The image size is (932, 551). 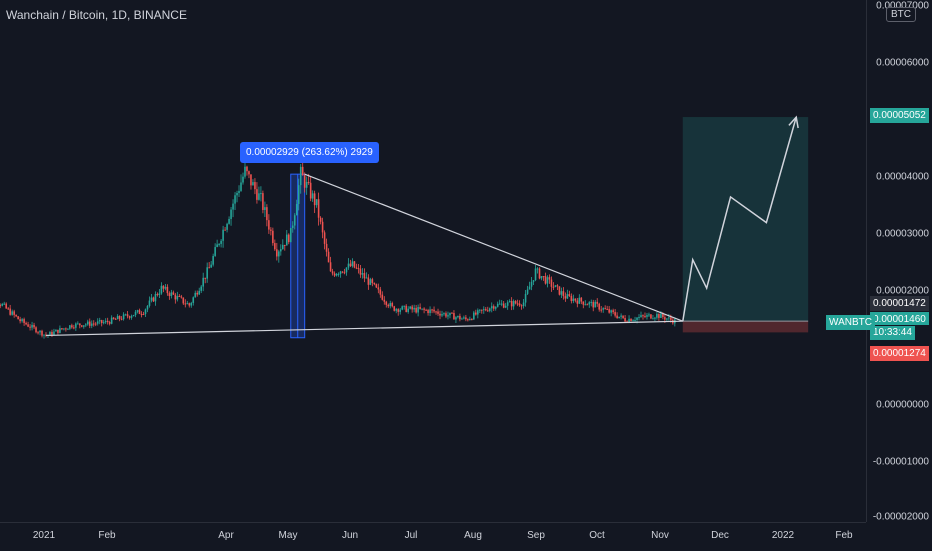 I want to click on time-tick: Dec, so click(x=720, y=535).